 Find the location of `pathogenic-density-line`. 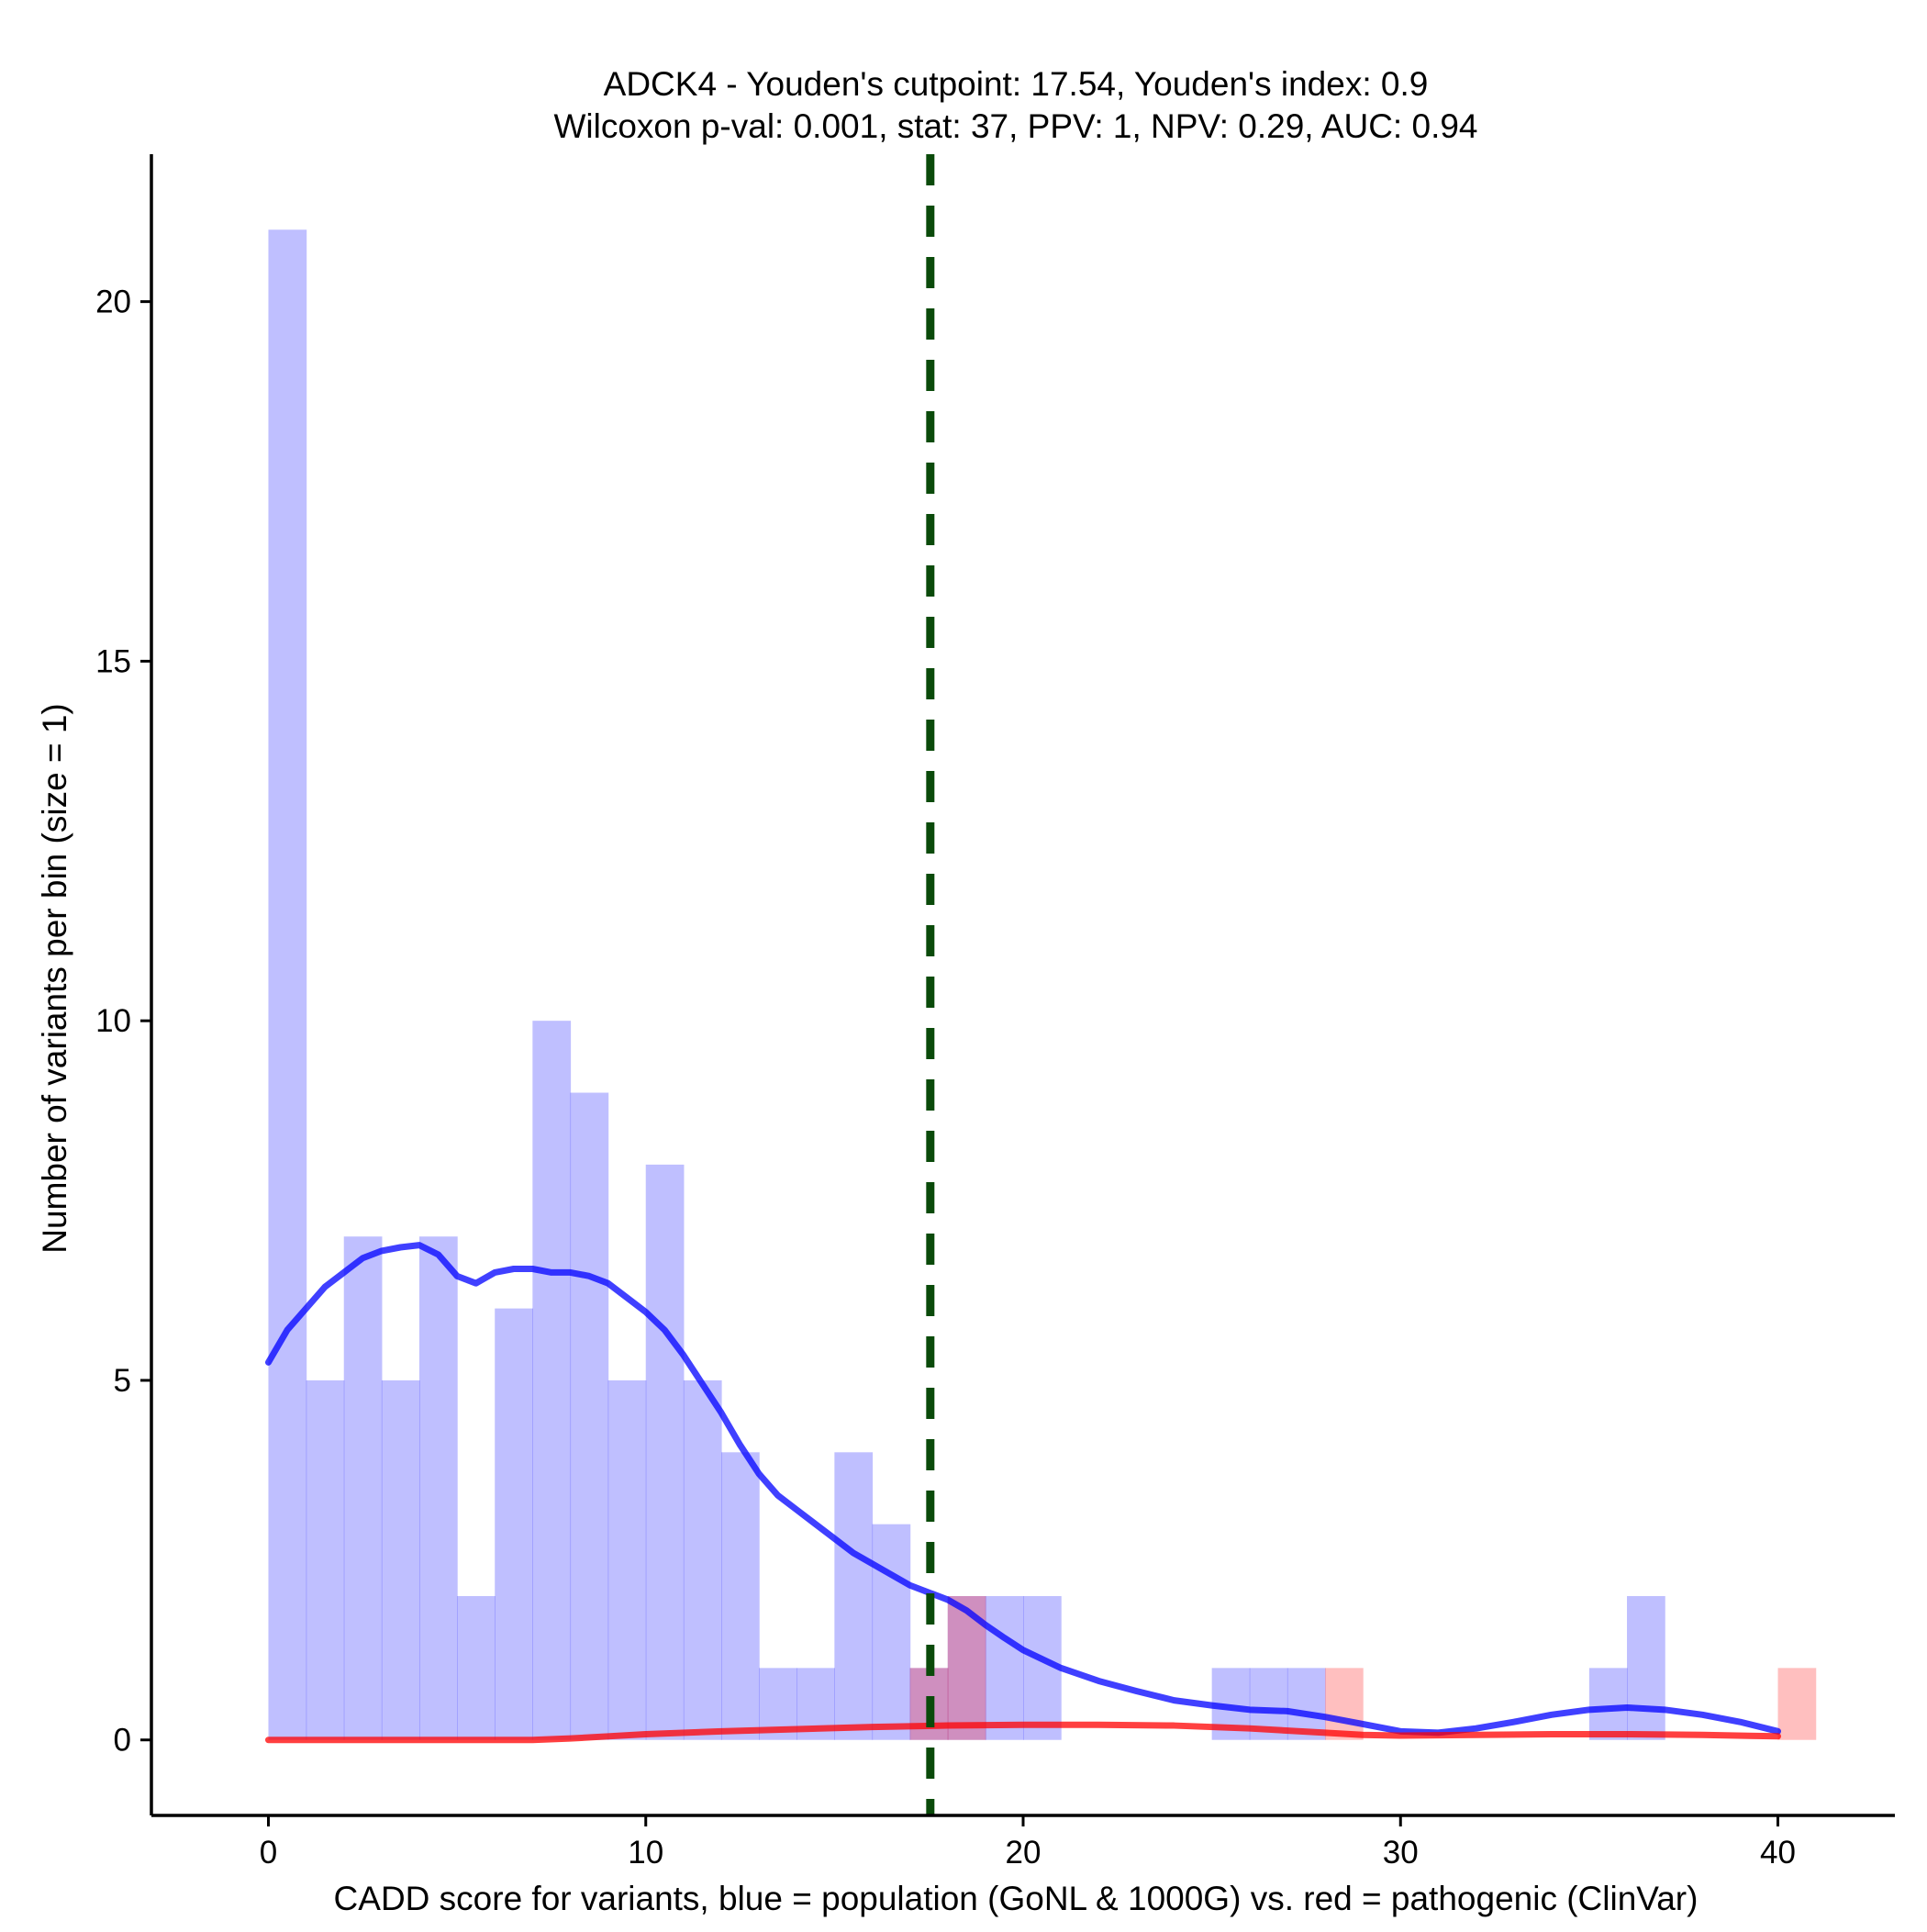

pathogenic-density-line is located at coordinates (1023, 1732).